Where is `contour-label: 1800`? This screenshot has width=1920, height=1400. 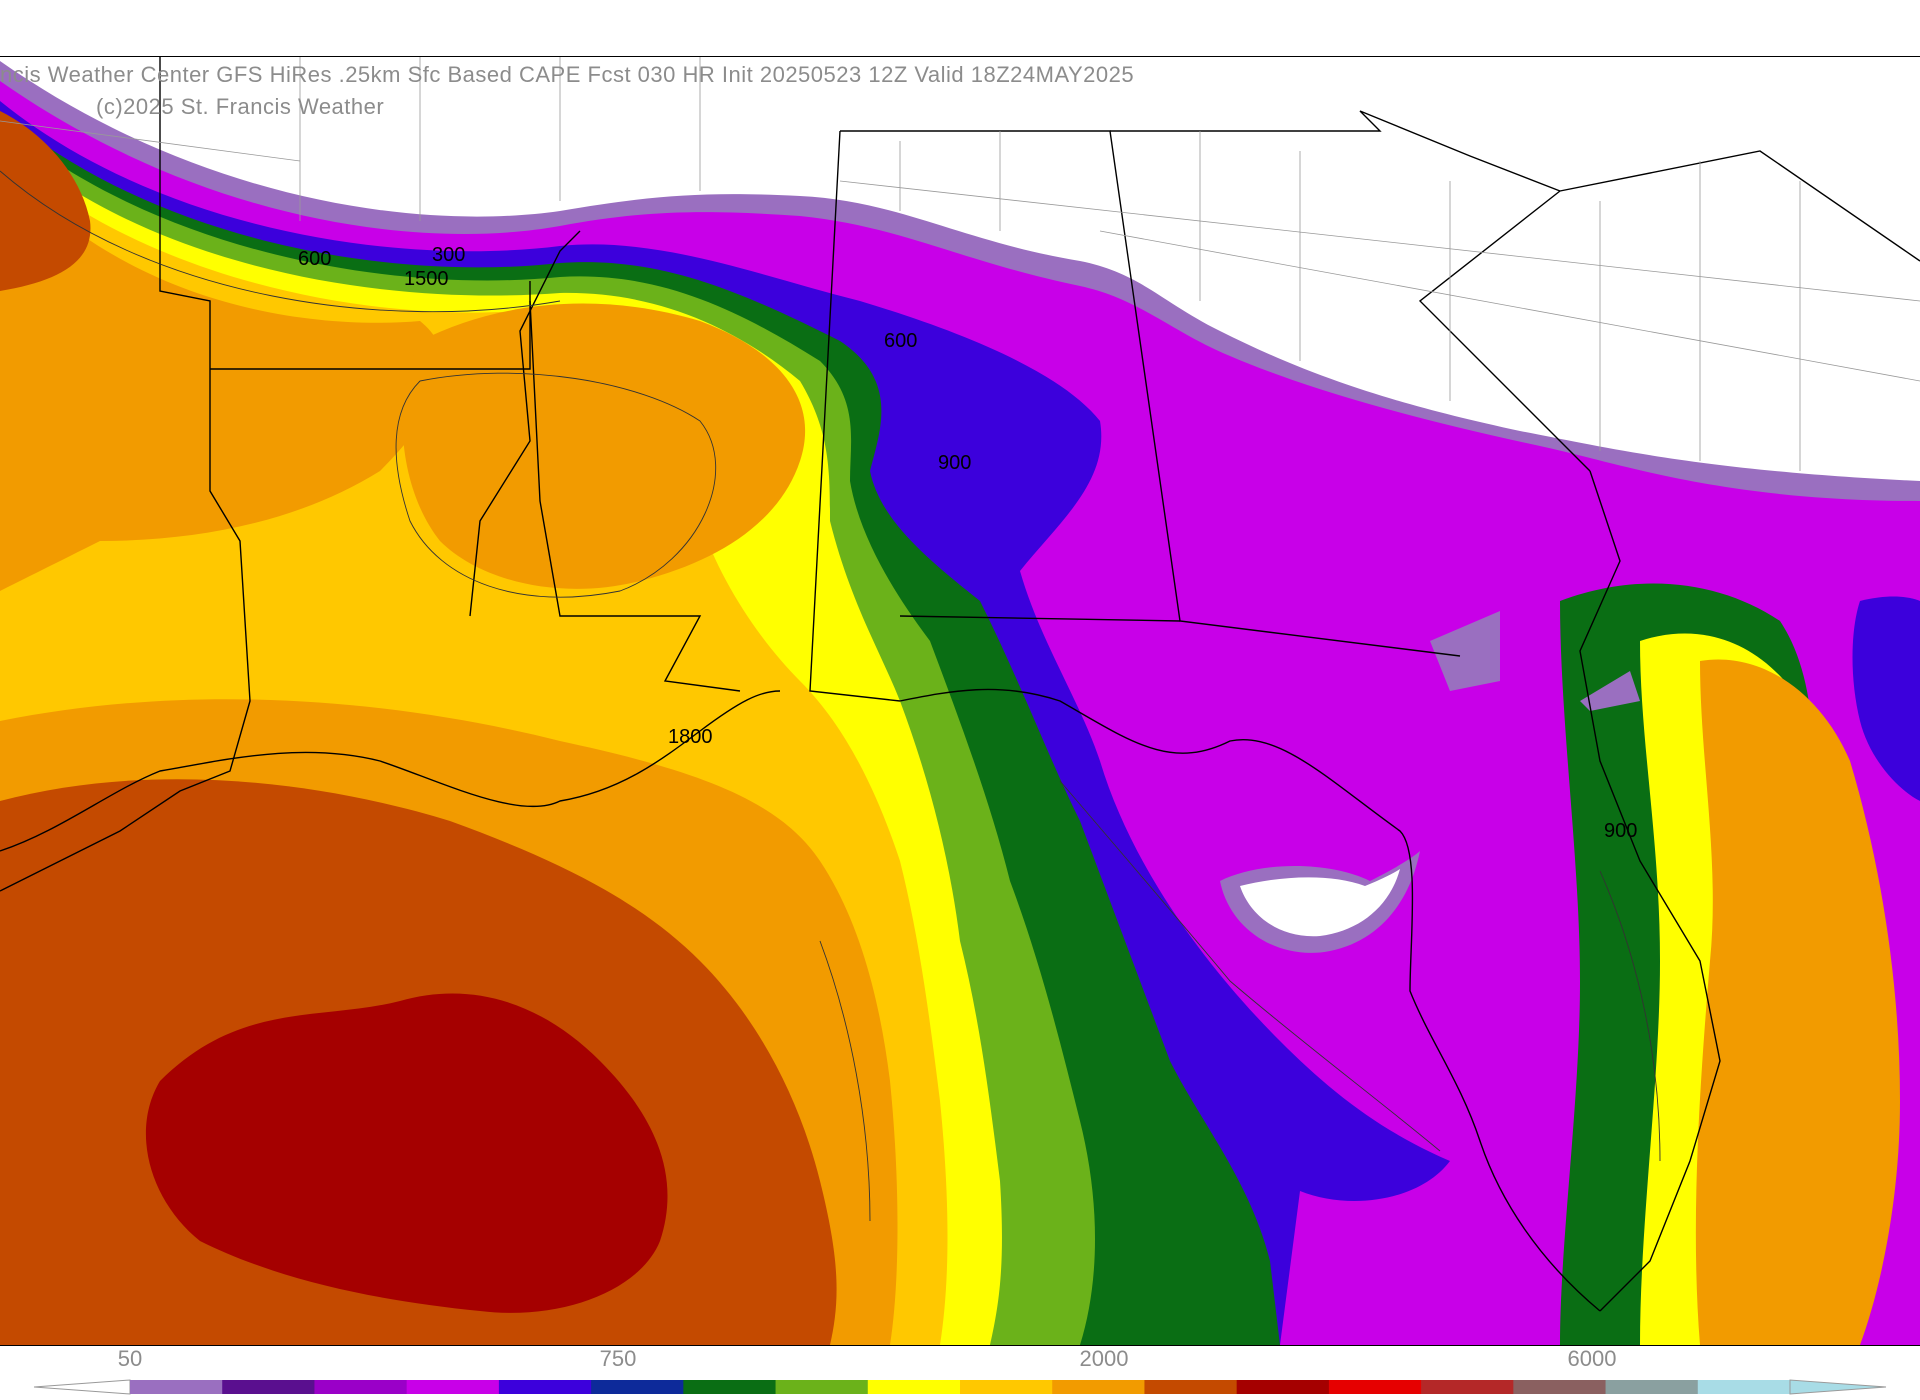
contour-label: 1800 is located at coordinates (690, 737).